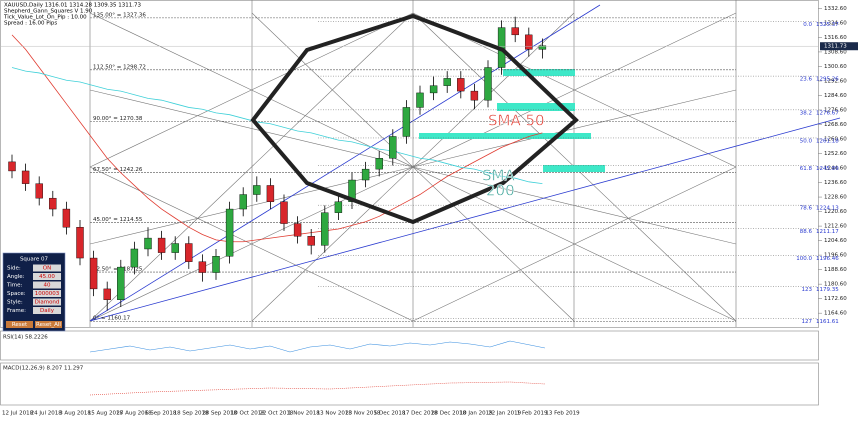 Image resolution: width=860 pixels, height=425 pixels. I want to click on x-tick-label: 28 Dec 2018, so click(449, 414).